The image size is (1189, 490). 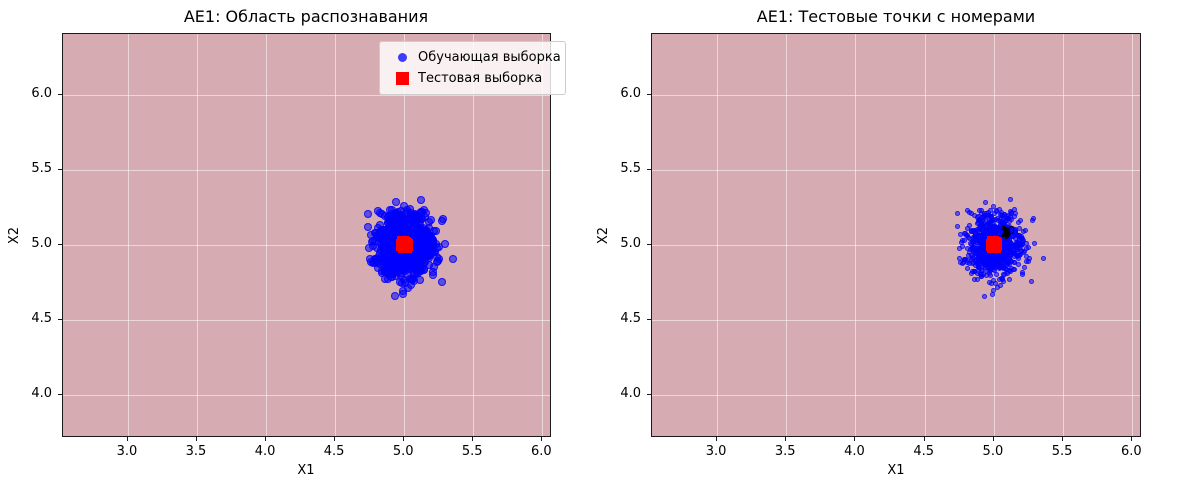 I want to click on legend: Обучающая выборка Тестовая выборка, so click(x=472, y=68).